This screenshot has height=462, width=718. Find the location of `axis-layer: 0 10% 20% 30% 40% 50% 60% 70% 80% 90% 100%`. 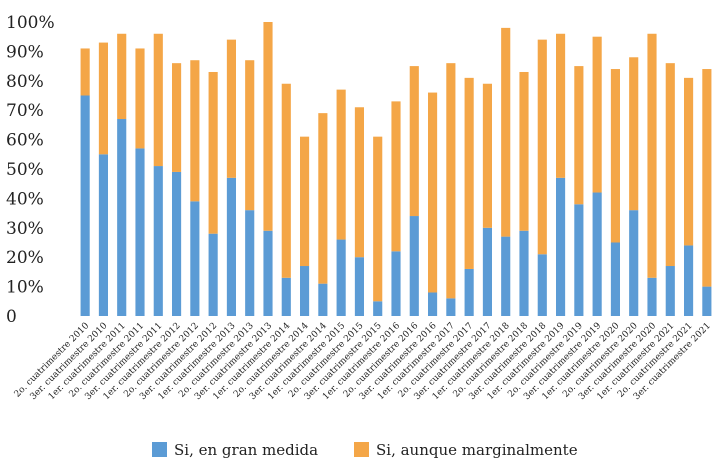

axis-layer: 0 10% 20% 30% 40% 50% 60% 70% 80% 90% 100% is located at coordinates (30, 170).